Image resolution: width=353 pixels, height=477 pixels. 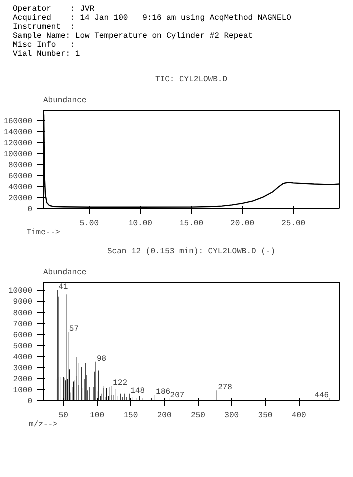 What do you see at coordinates (140, 224) in the screenshot?
I see `x-tick-label: 10.00` at bounding box center [140, 224].